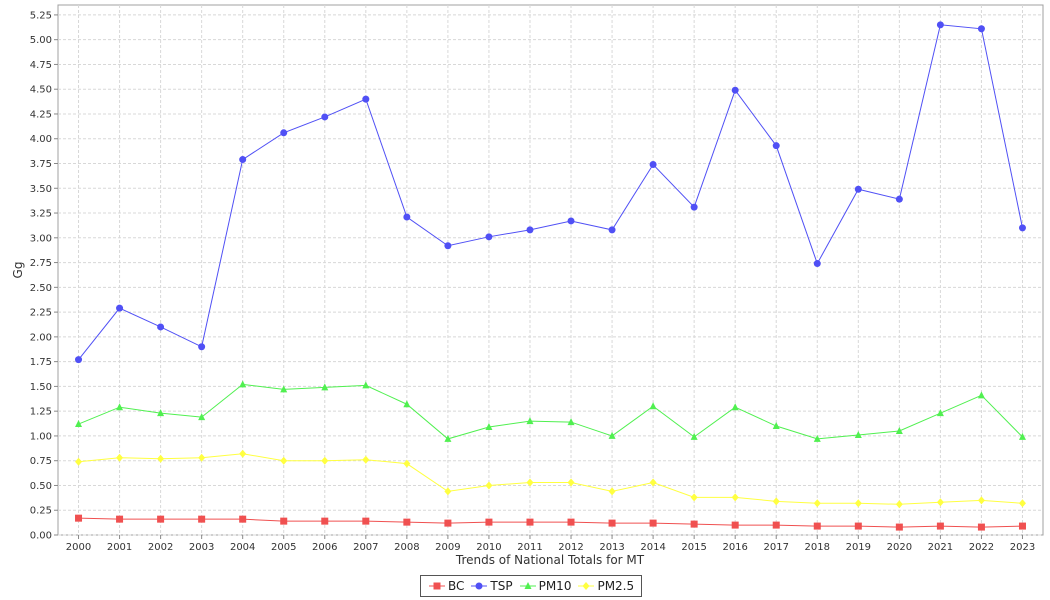  I want to click on legend-item: PM10, so click(545, 586).